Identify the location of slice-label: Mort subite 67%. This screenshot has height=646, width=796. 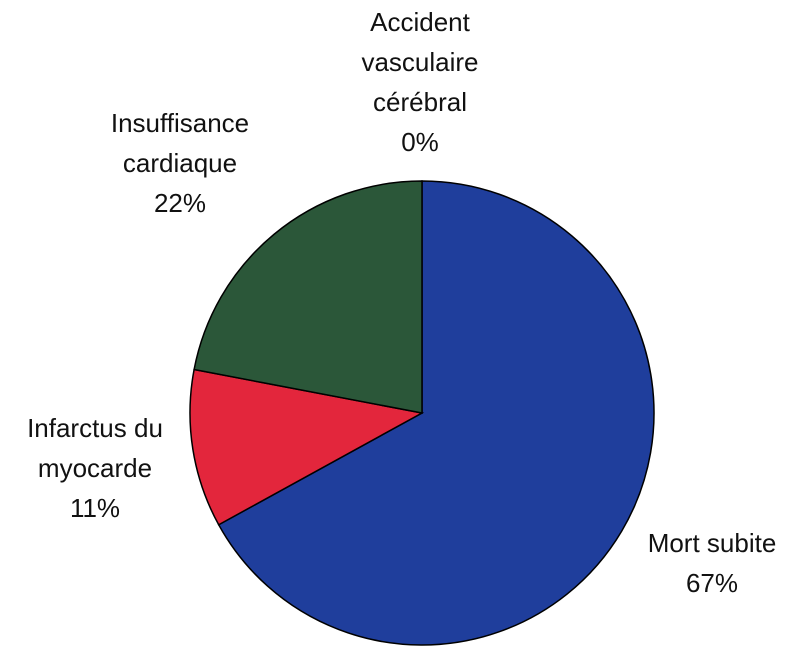
(704, 563).